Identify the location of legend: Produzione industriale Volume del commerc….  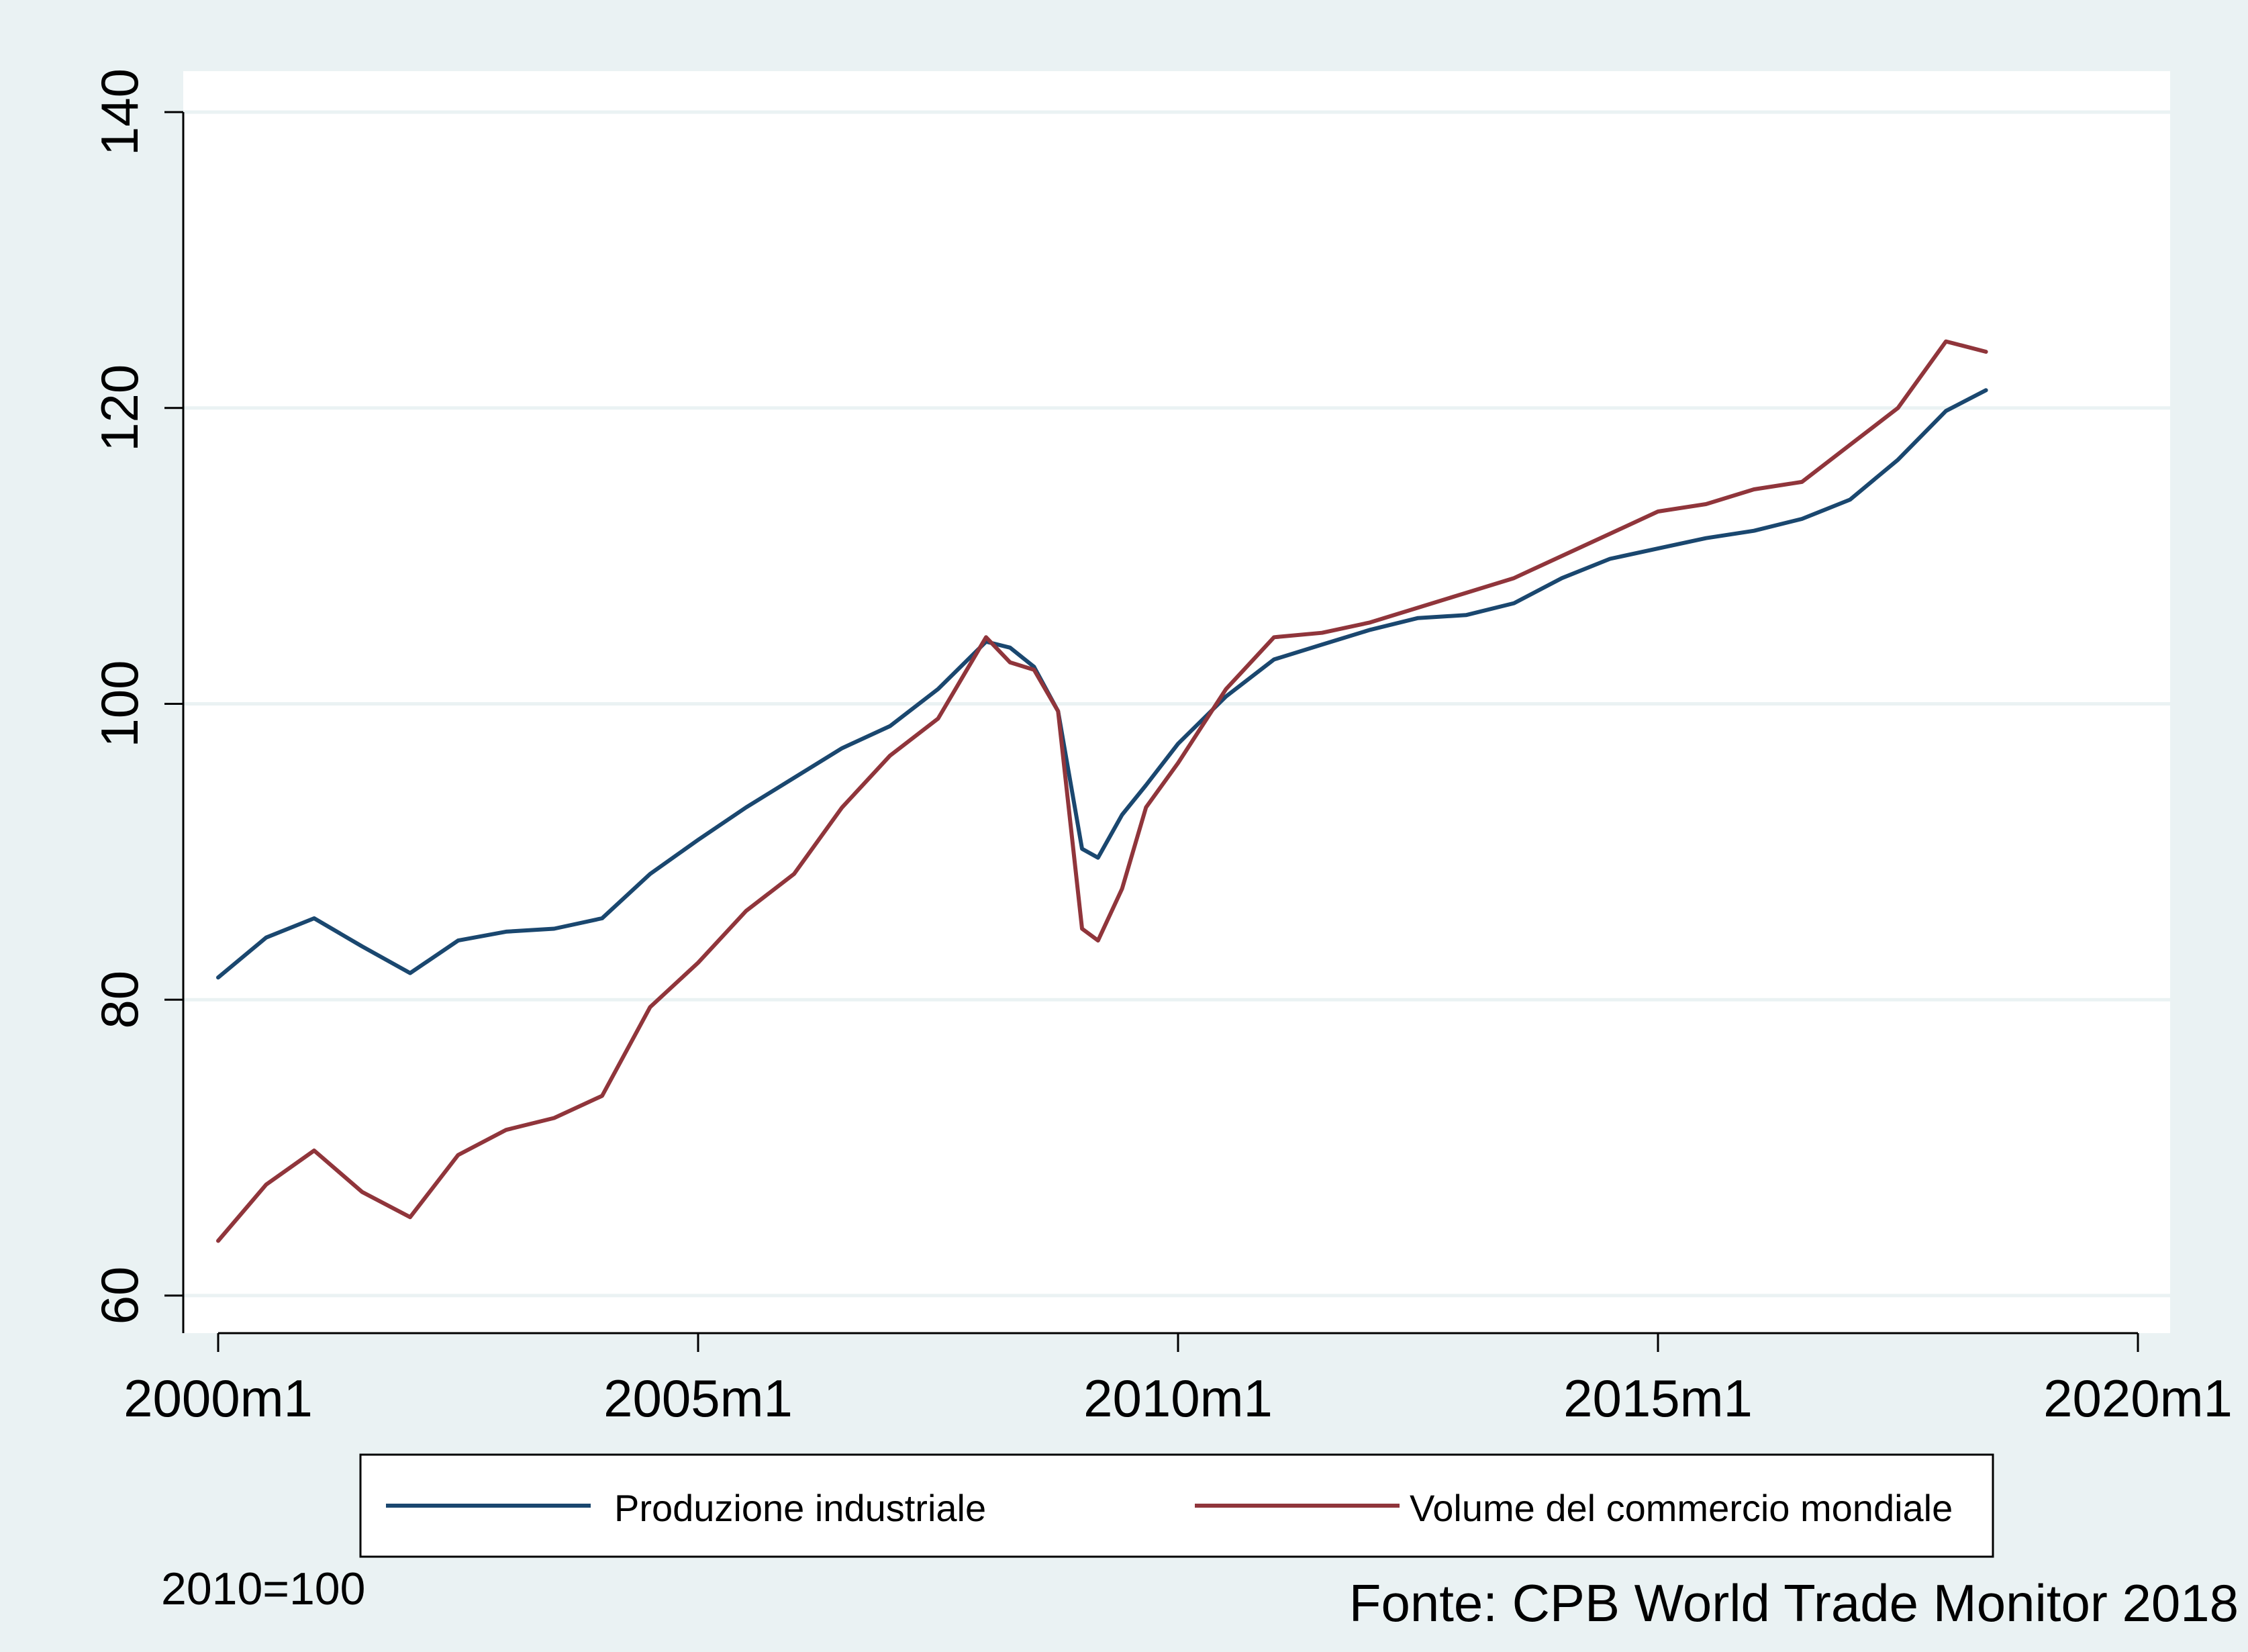
(1176, 1505).